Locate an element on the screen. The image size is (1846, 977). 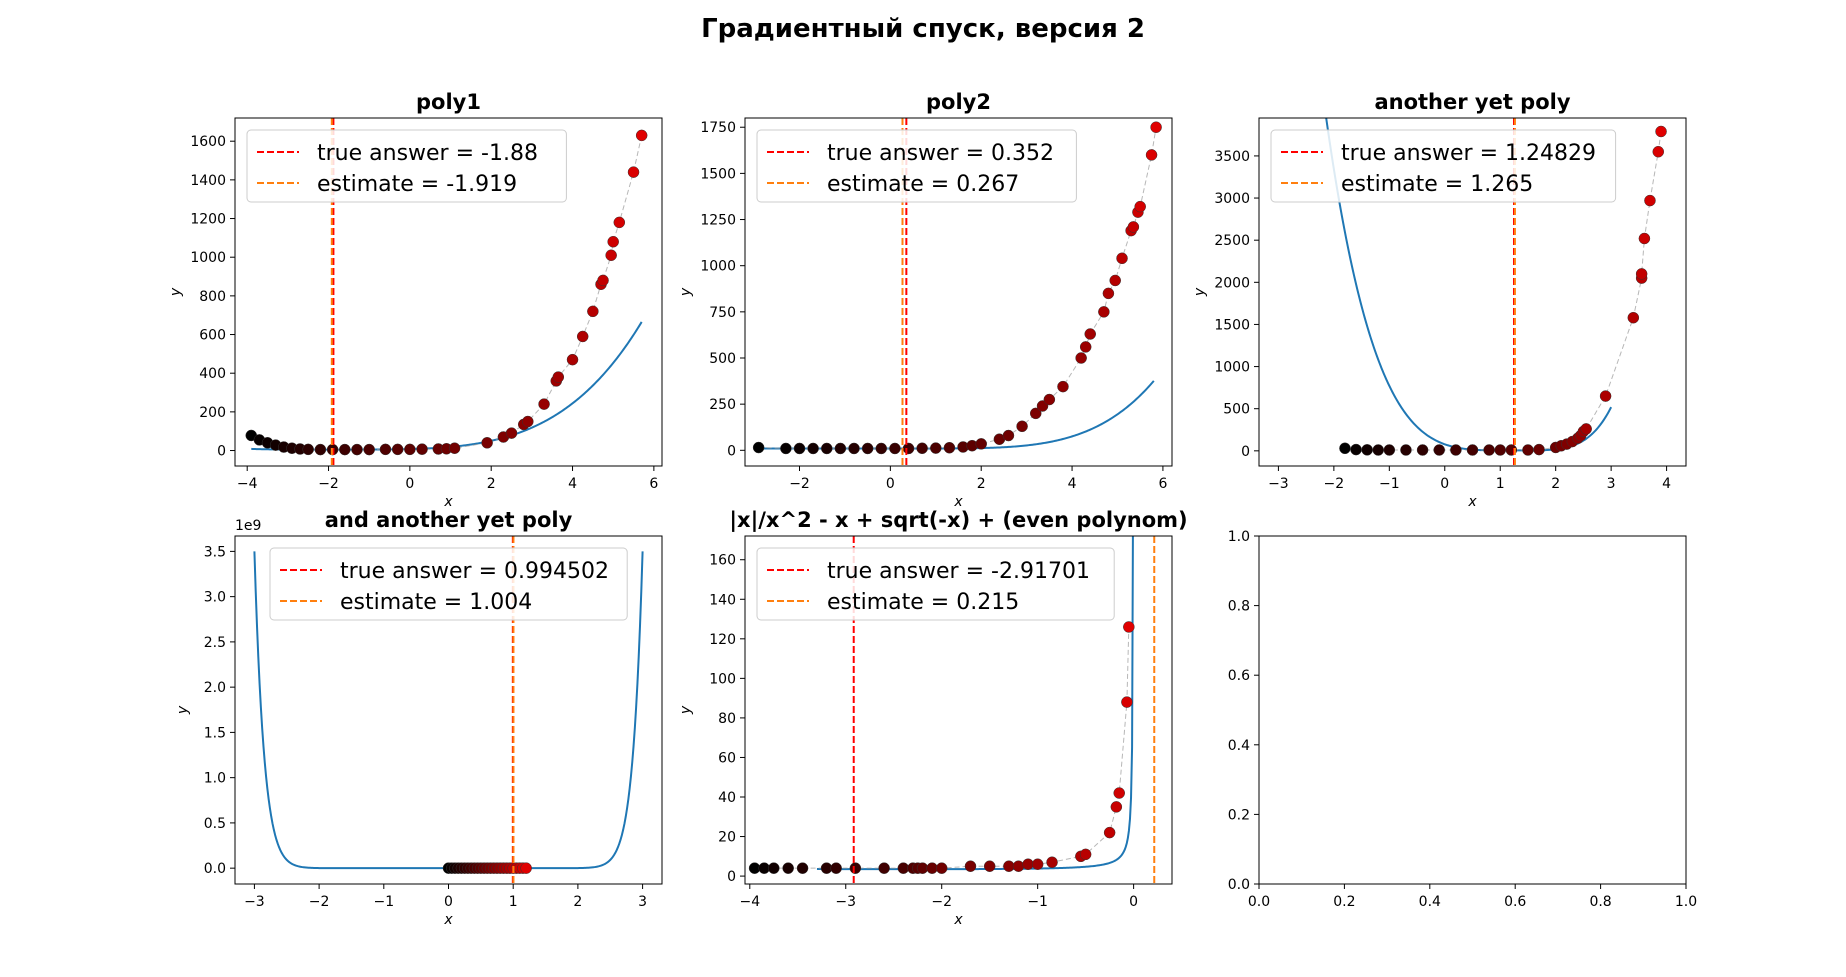
legend: true answer = 0.352 estimate = 0.267 is located at coordinates (916, 166).